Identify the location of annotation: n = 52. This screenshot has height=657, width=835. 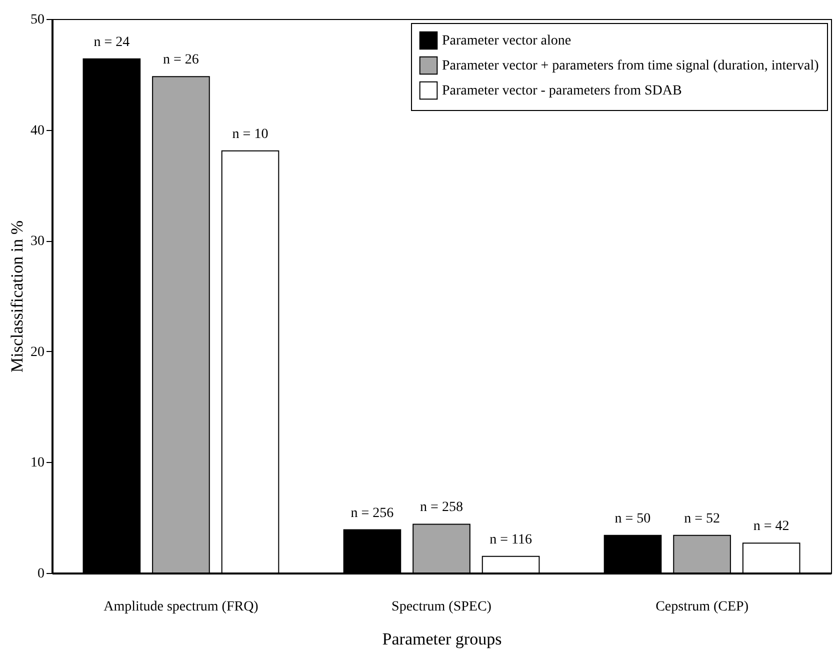
(702, 518).